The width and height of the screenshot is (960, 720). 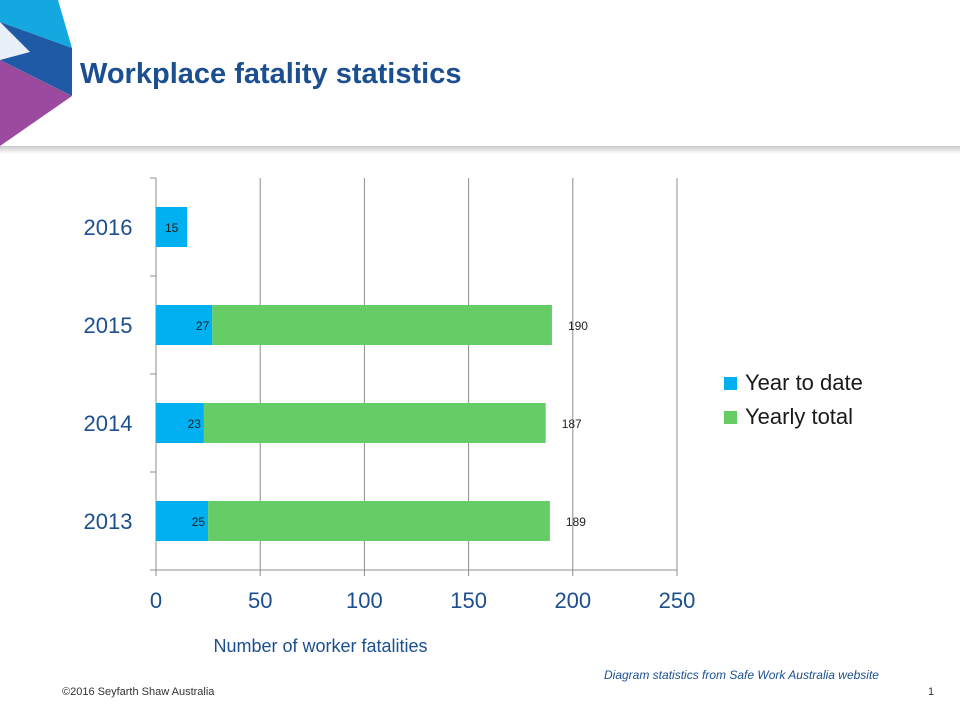 I want to click on bar-year-to-date-2014, so click(x=180, y=423).